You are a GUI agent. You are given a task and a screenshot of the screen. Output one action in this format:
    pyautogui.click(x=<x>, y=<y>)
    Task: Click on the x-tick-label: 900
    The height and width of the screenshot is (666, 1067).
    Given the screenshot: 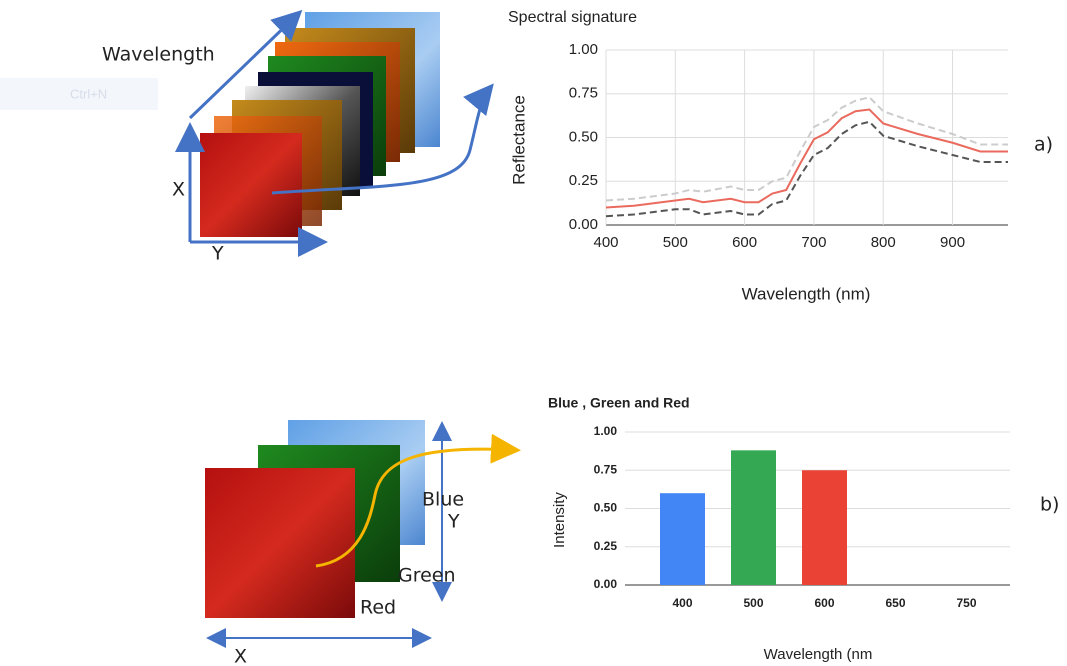 What is the action you would take?
    pyautogui.click(x=952, y=242)
    